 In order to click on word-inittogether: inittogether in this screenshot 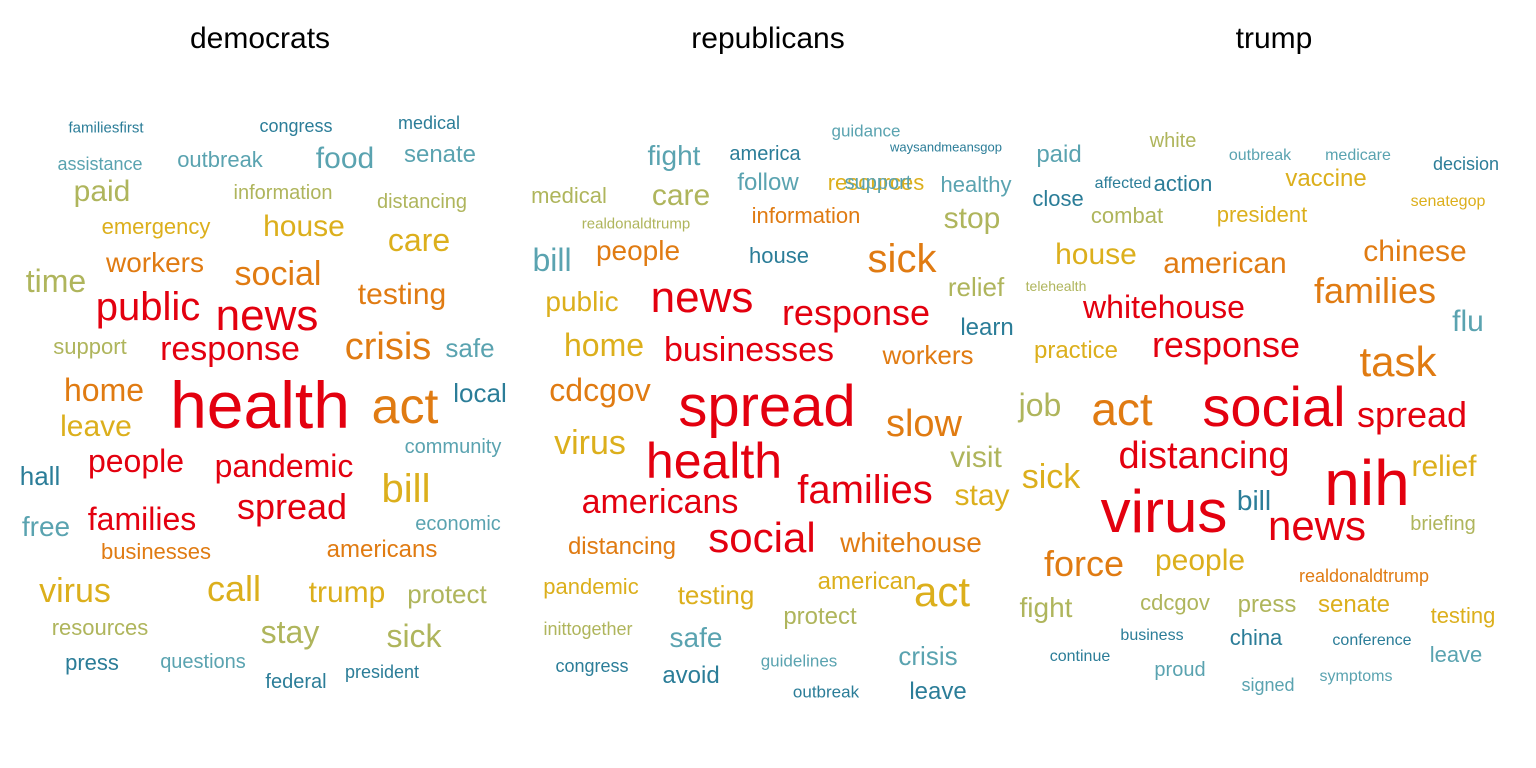, I will do `click(588, 629)`.